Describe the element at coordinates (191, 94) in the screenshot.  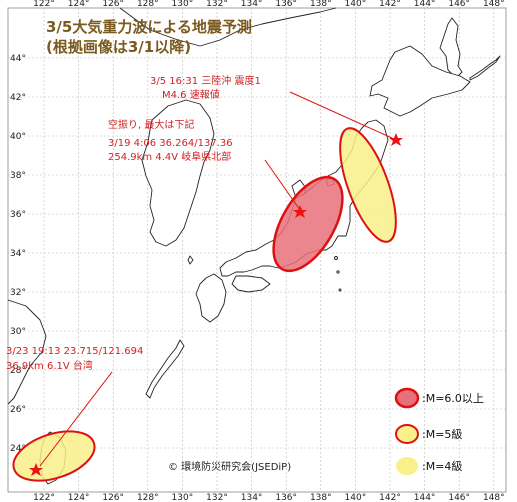
I see `sanriku-annotation-line2: M4.6 速報値` at that location.